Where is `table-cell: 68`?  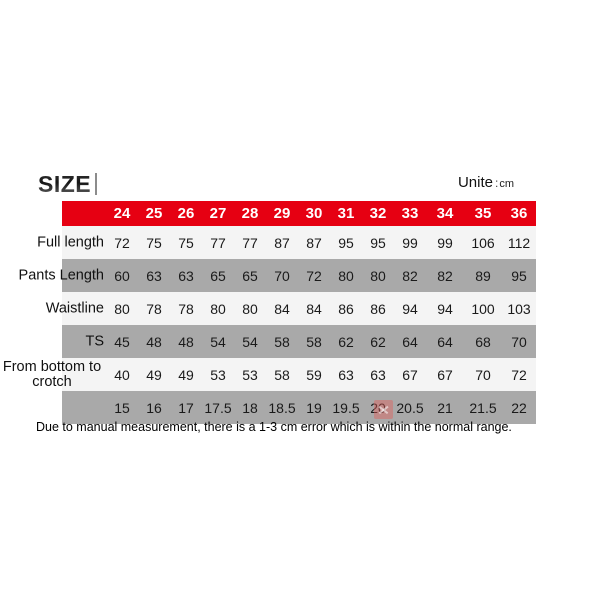 table-cell: 68 is located at coordinates (483, 341).